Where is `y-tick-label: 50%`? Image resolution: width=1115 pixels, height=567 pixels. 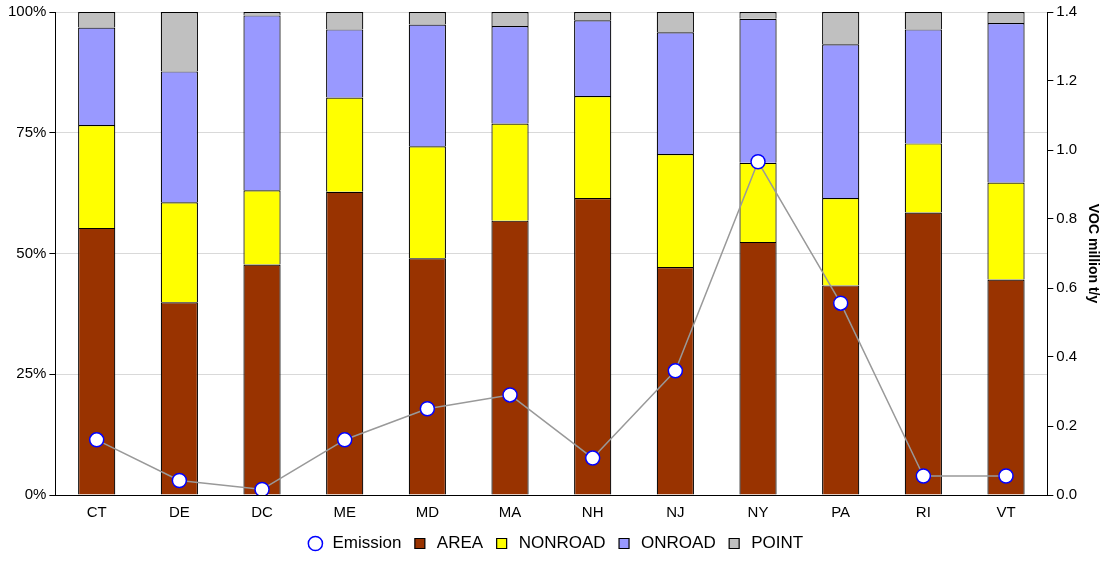 y-tick-label: 50% is located at coordinates (31, 252).